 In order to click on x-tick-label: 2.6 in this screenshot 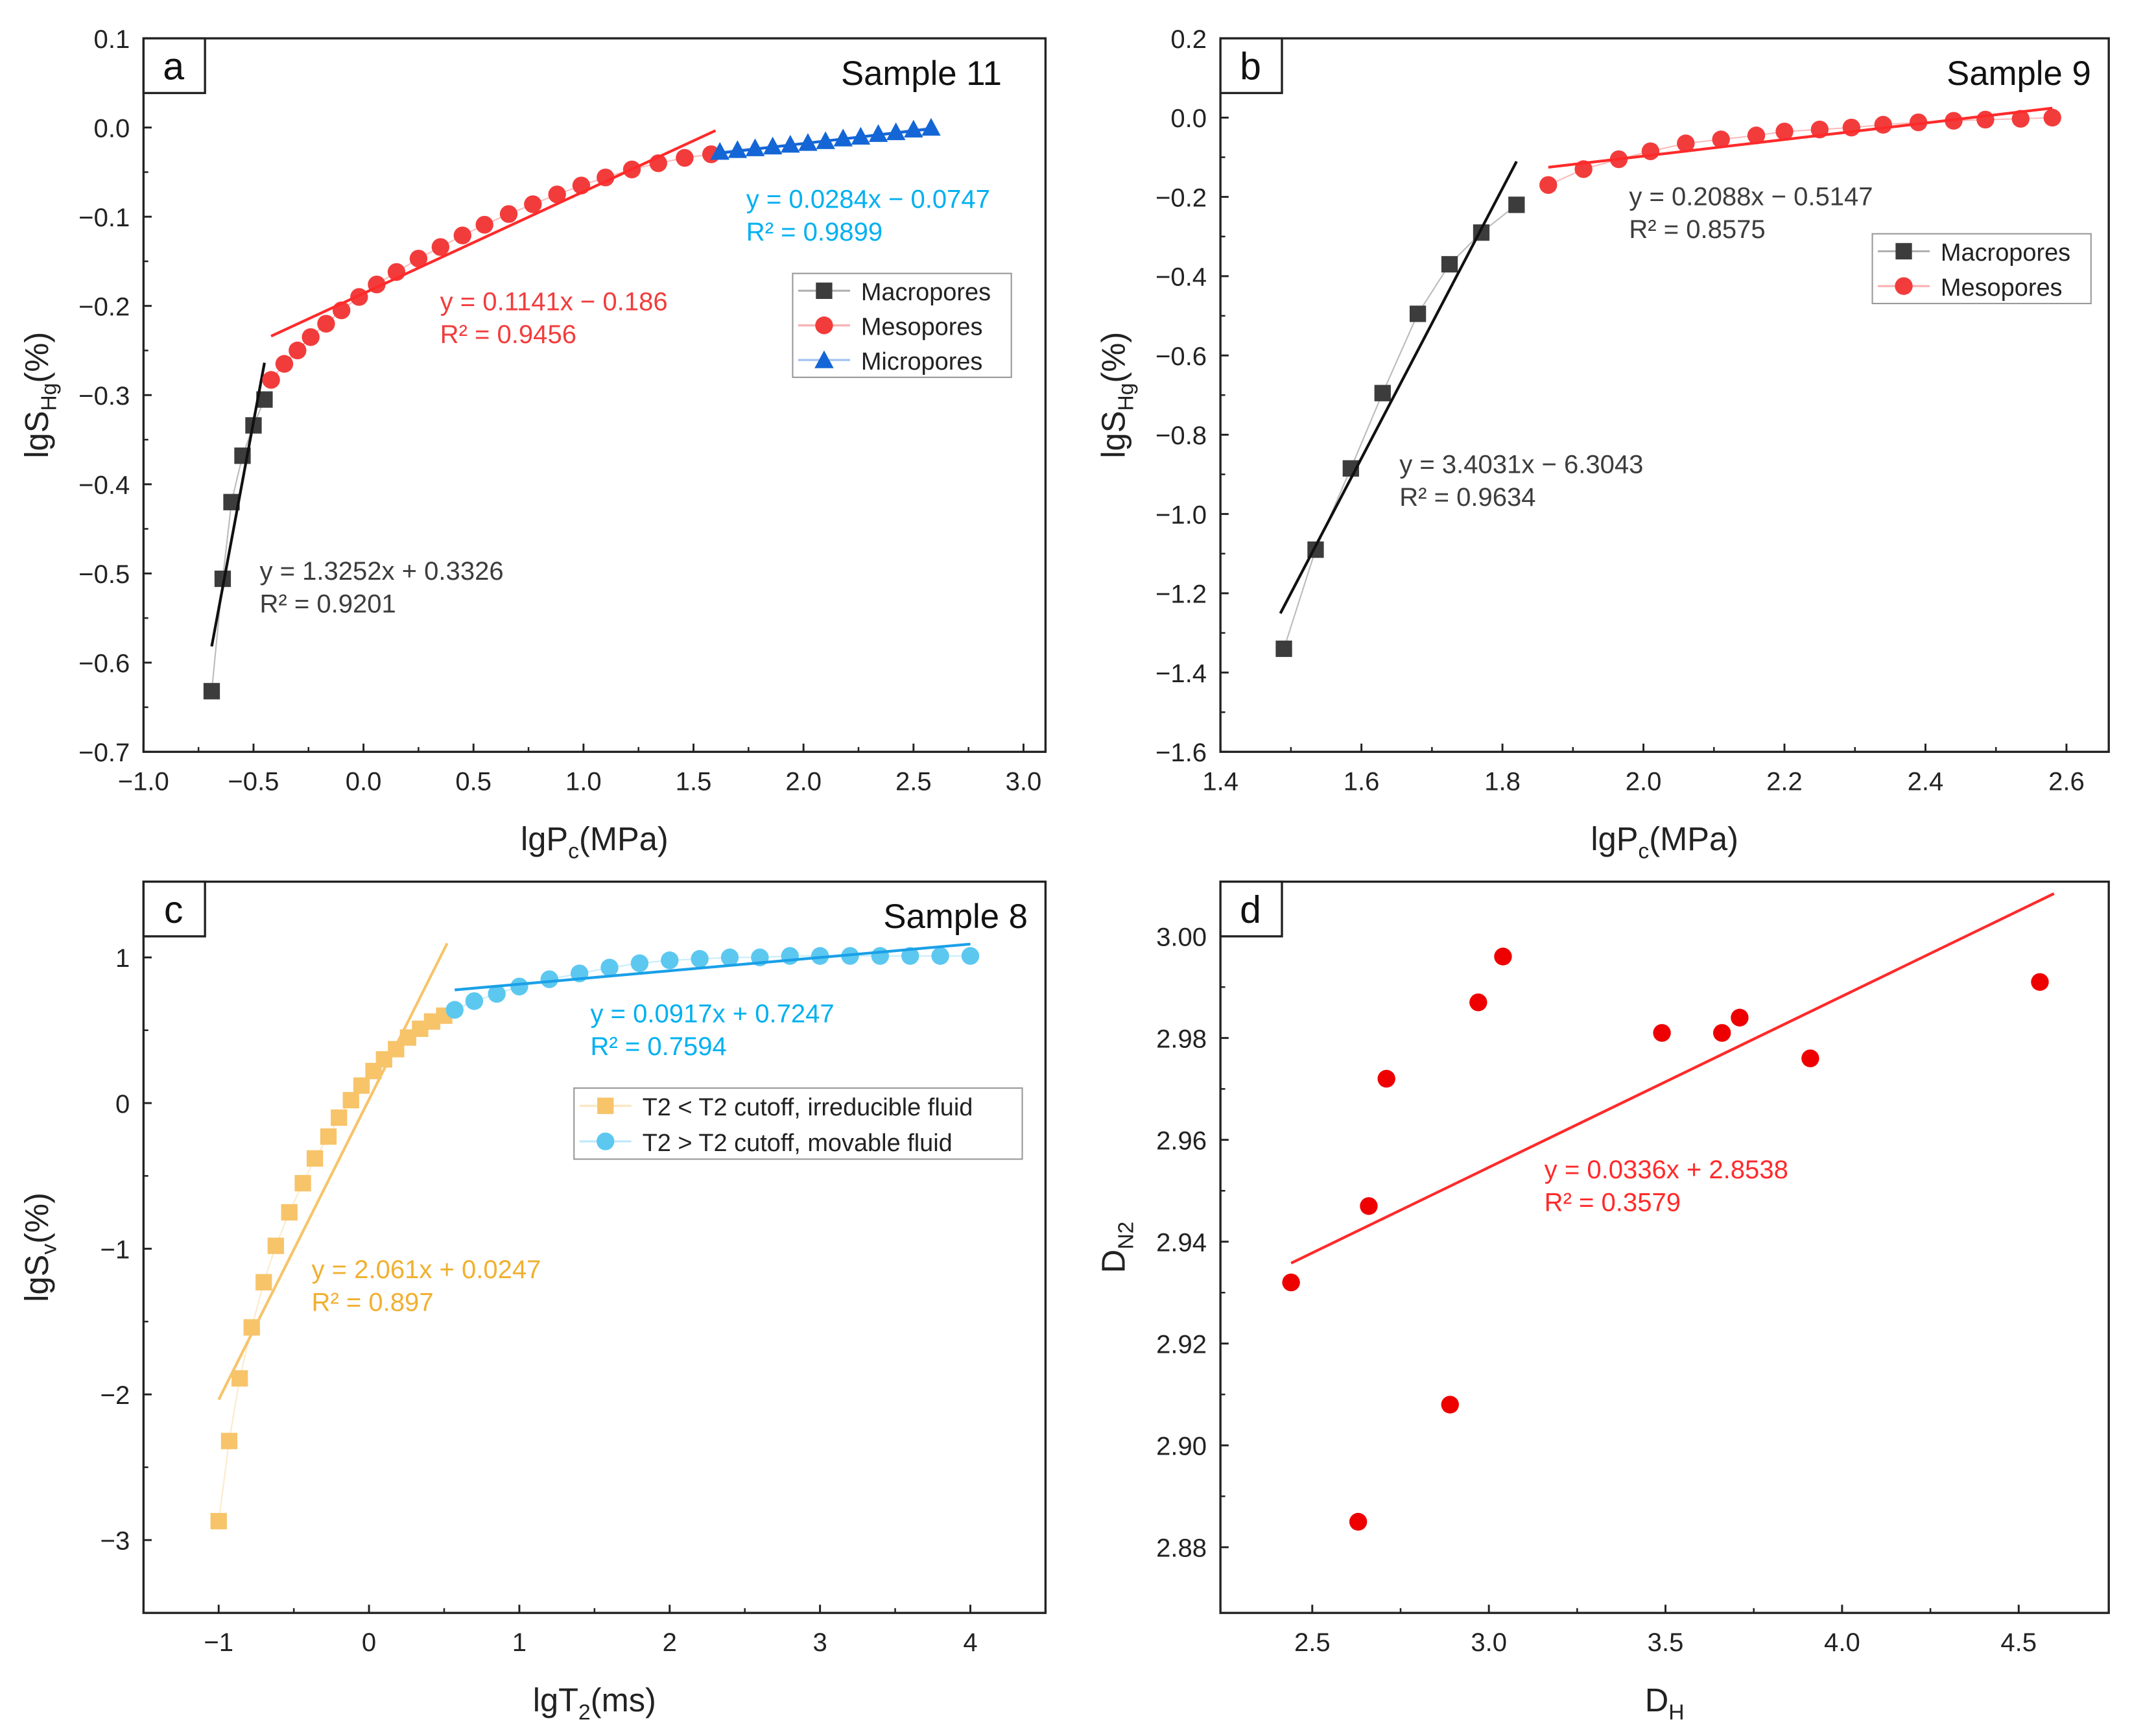, I will do `click(2066, 781)`.